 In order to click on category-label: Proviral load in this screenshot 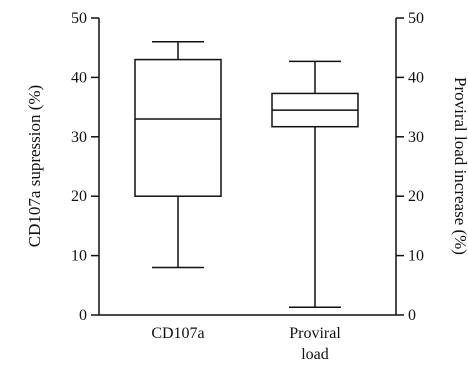, I will do `click(315, 344)`.